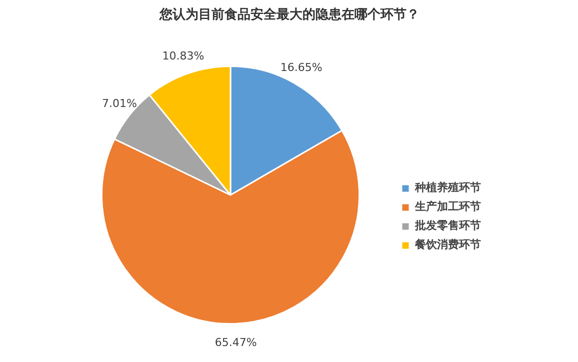  I want to click on chart-title: 您认为目前食品安全最大的隐患在哪个环节？, so click(289, 14).